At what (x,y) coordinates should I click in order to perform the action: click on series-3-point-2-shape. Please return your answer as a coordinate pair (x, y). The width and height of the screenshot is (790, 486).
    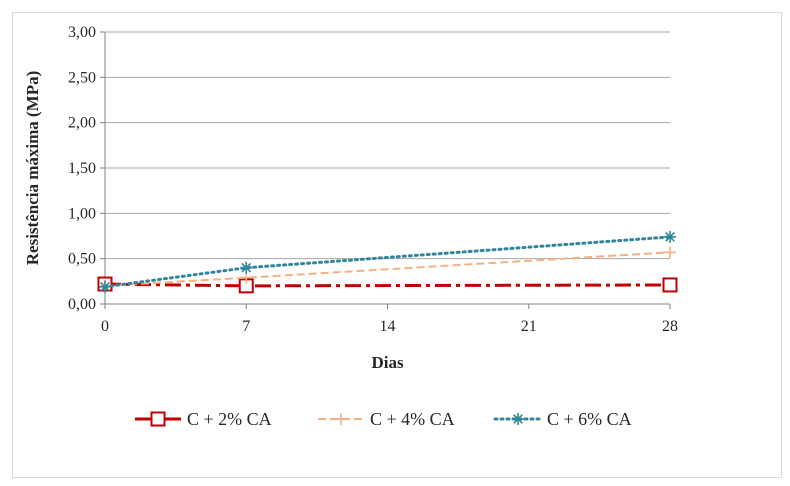
    Looking at the image, I should click on (670, 236).